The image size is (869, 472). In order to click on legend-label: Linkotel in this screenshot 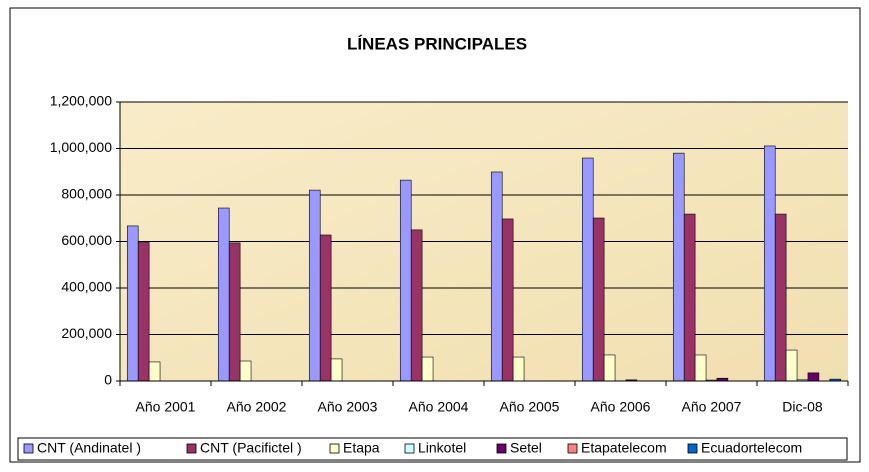, I will do `click(442, 448)`.